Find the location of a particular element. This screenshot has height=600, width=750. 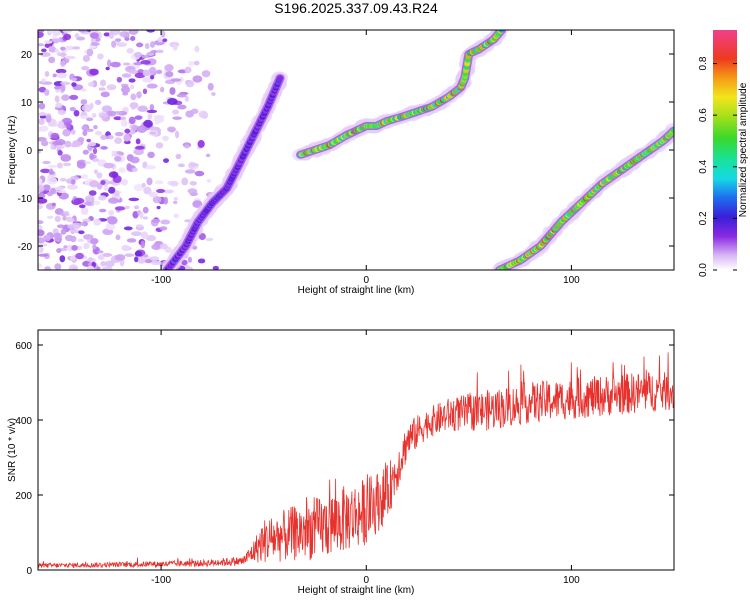

snr-y-axis-label: SNR (10 * v/v) is located at coordinates (12, 450).